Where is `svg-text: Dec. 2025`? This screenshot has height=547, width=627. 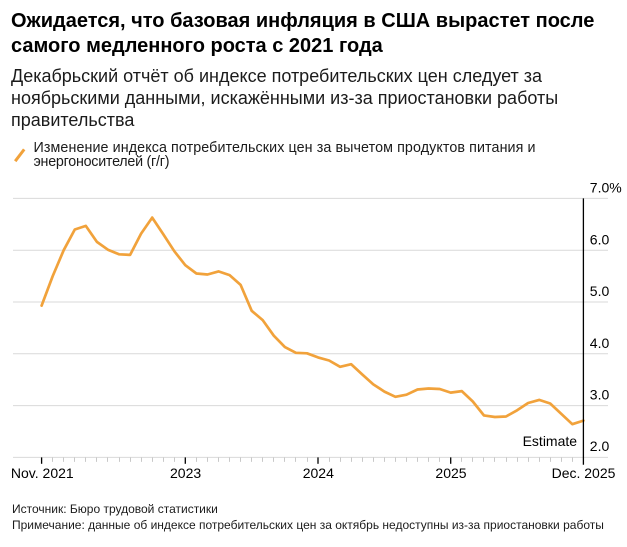
svg-text: Dec. 2025 is located at coordinates (584, 473).